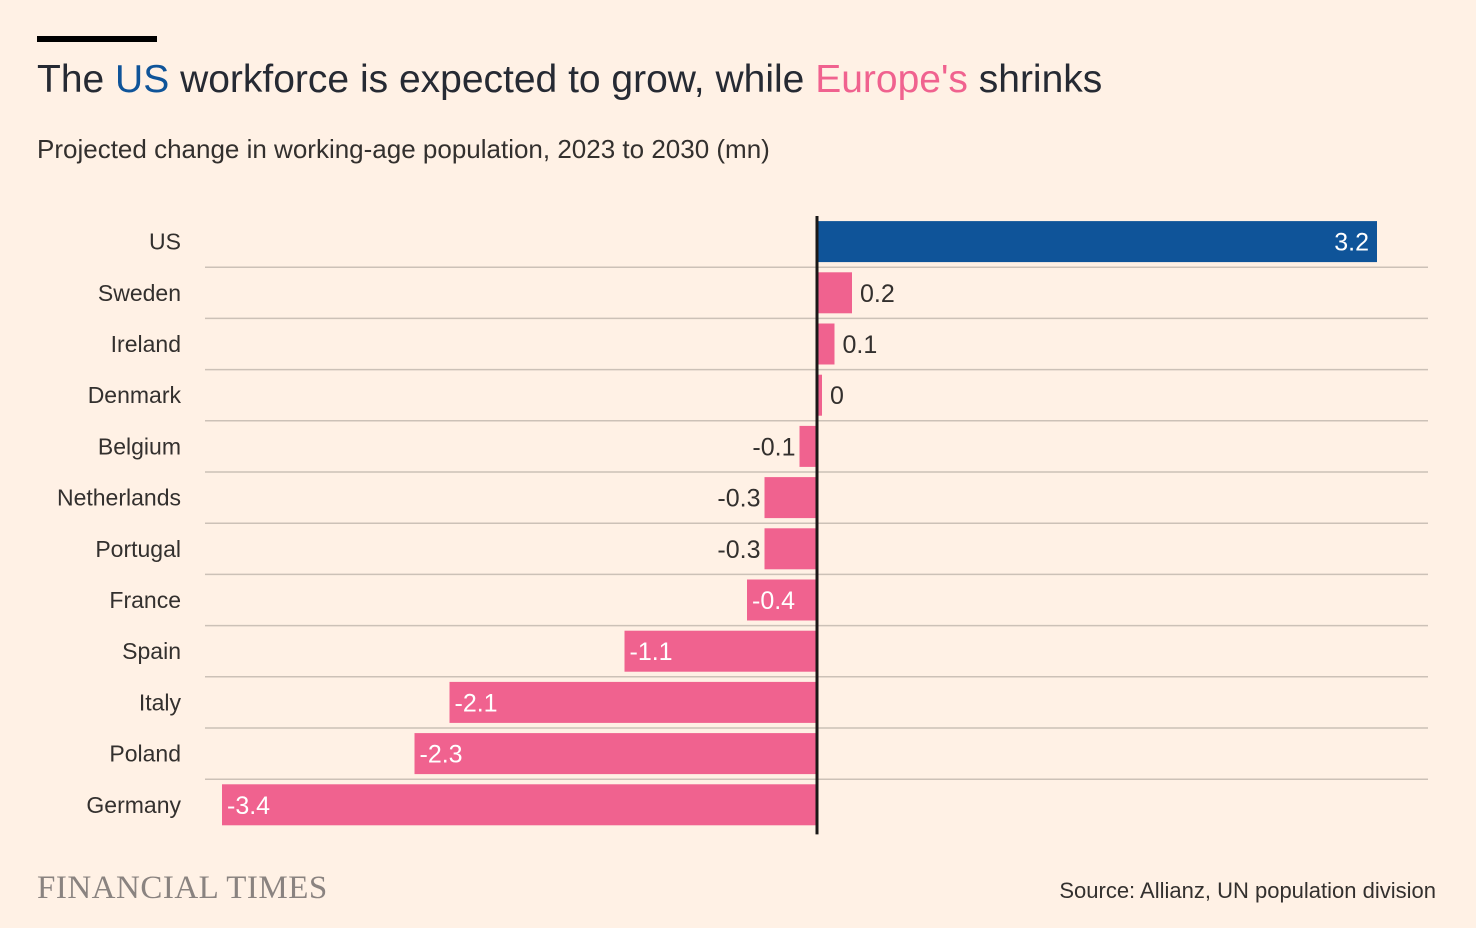  Describe the element at coordinates (182, 888) in the screenshot. I see `ft-logo: FINANCIAL TIMES` at that location.